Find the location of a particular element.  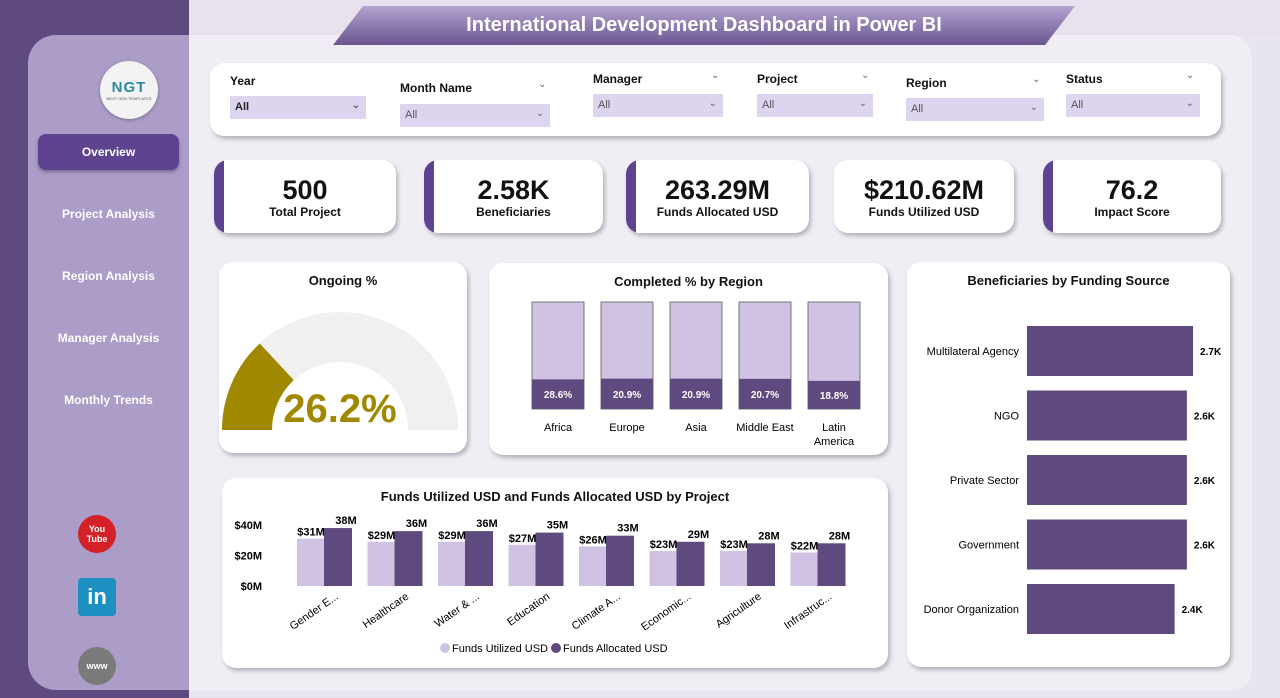

data-label: 20.7% is located at coordinates (765, 395).